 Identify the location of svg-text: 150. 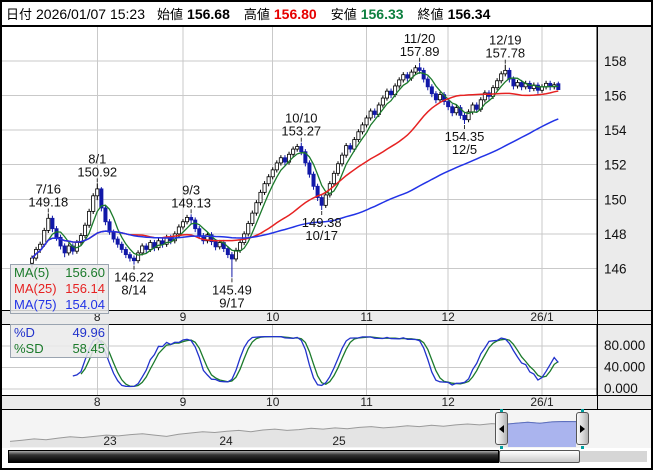
(615, 199).